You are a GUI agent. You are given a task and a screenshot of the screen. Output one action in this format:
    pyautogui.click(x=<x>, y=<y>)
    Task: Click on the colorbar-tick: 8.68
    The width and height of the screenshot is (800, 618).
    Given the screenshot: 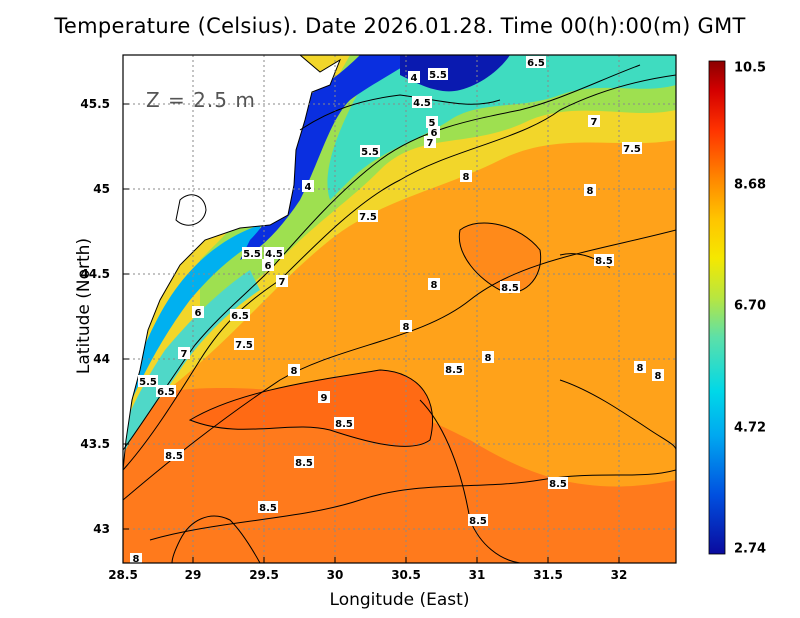 What is the action you would take?
    pyautogui.click(x=750, y=185)
    